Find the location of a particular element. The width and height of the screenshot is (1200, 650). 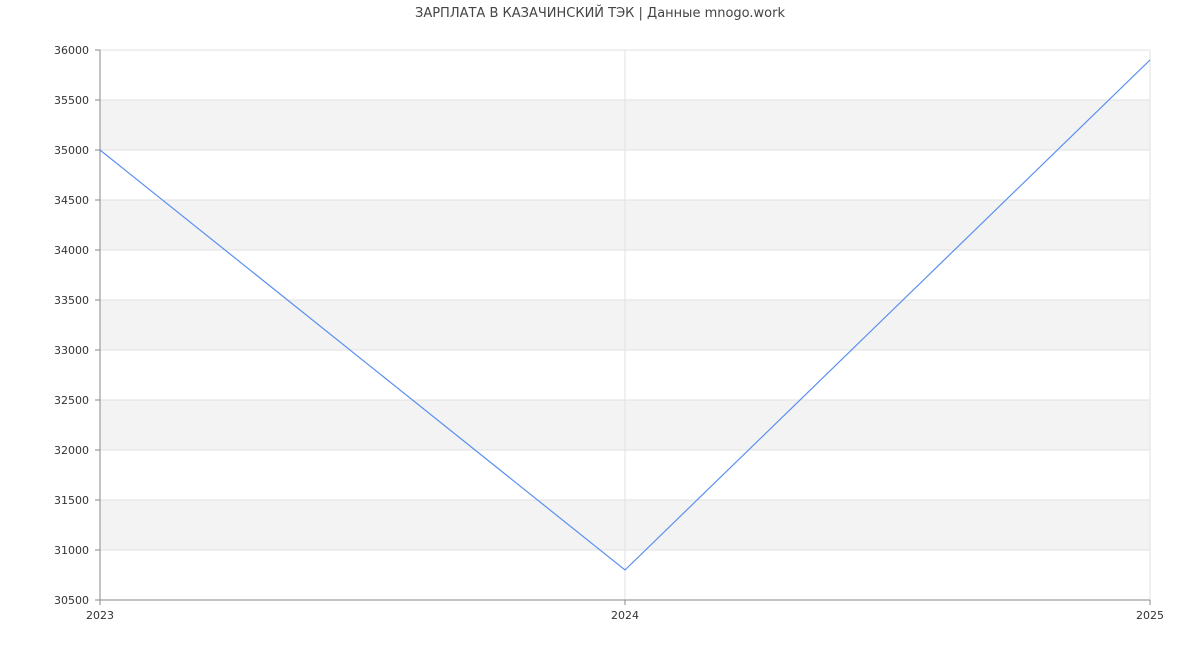

y-tick-label: 30500 is located at coordinates (71, 600).